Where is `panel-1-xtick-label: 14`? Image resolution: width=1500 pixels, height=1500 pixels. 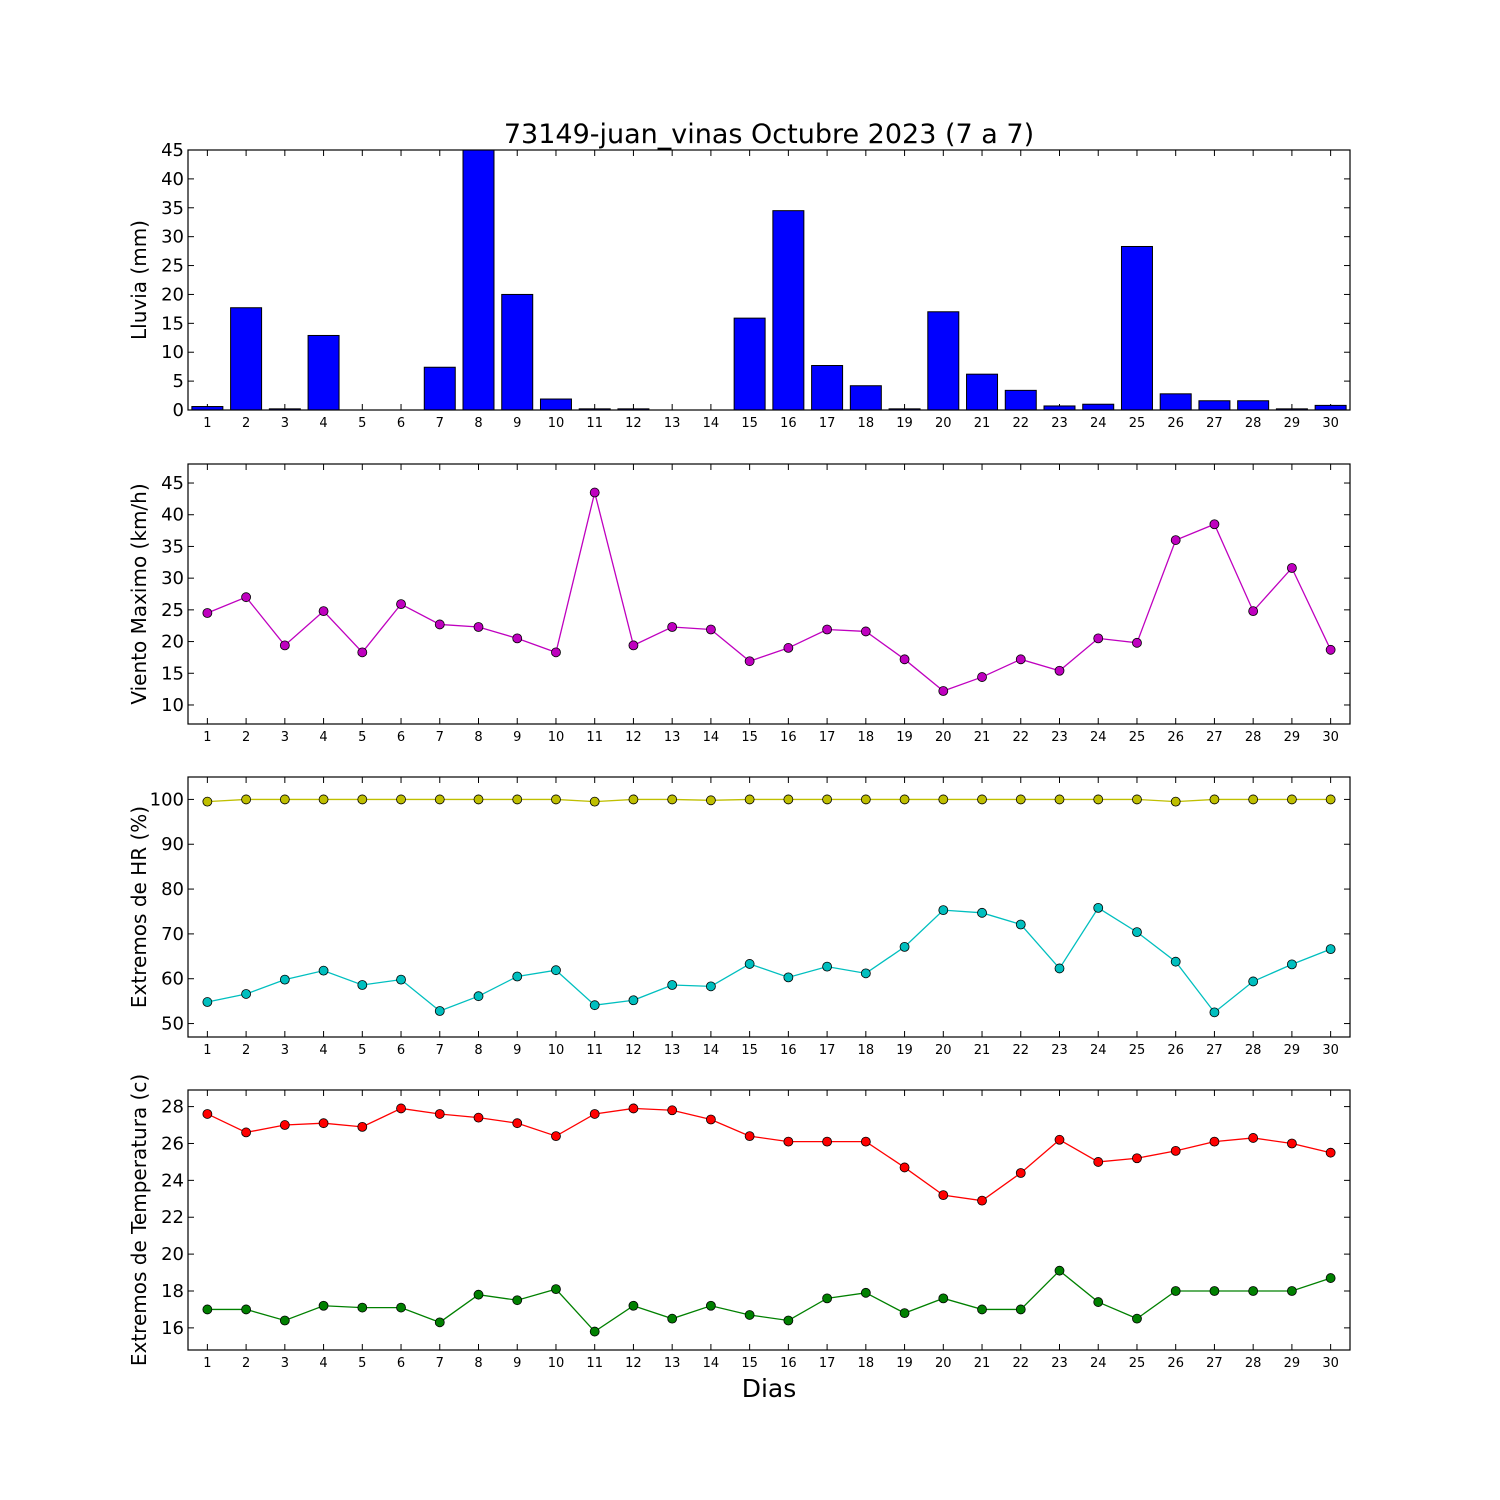
panel-1-xtick-label: 14 is located at coordinates (711, 423).